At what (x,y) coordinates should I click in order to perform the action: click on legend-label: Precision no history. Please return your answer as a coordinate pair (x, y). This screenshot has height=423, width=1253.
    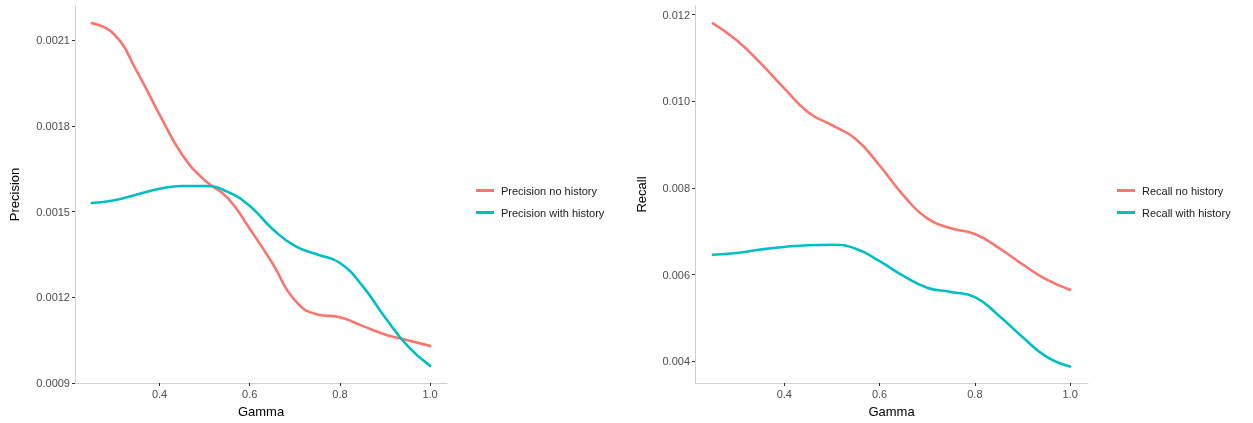
    Looking at the image, I should click on (549, 190).